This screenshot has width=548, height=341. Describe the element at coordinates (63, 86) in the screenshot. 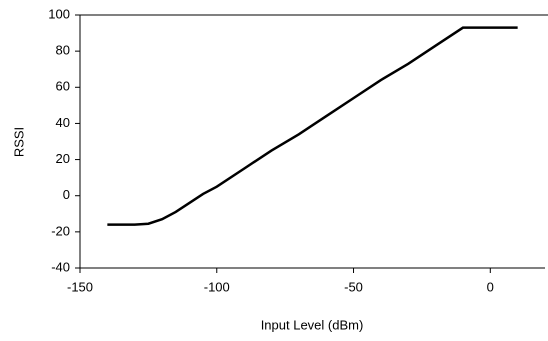

I see `y-tick-label: 60` at that location.